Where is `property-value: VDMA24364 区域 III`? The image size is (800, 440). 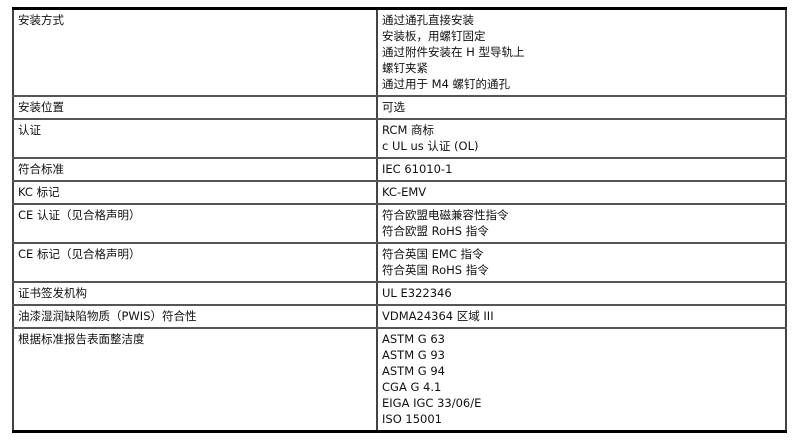 property-value: VDMA24364 区域 III is located at coordinates (581, 317).